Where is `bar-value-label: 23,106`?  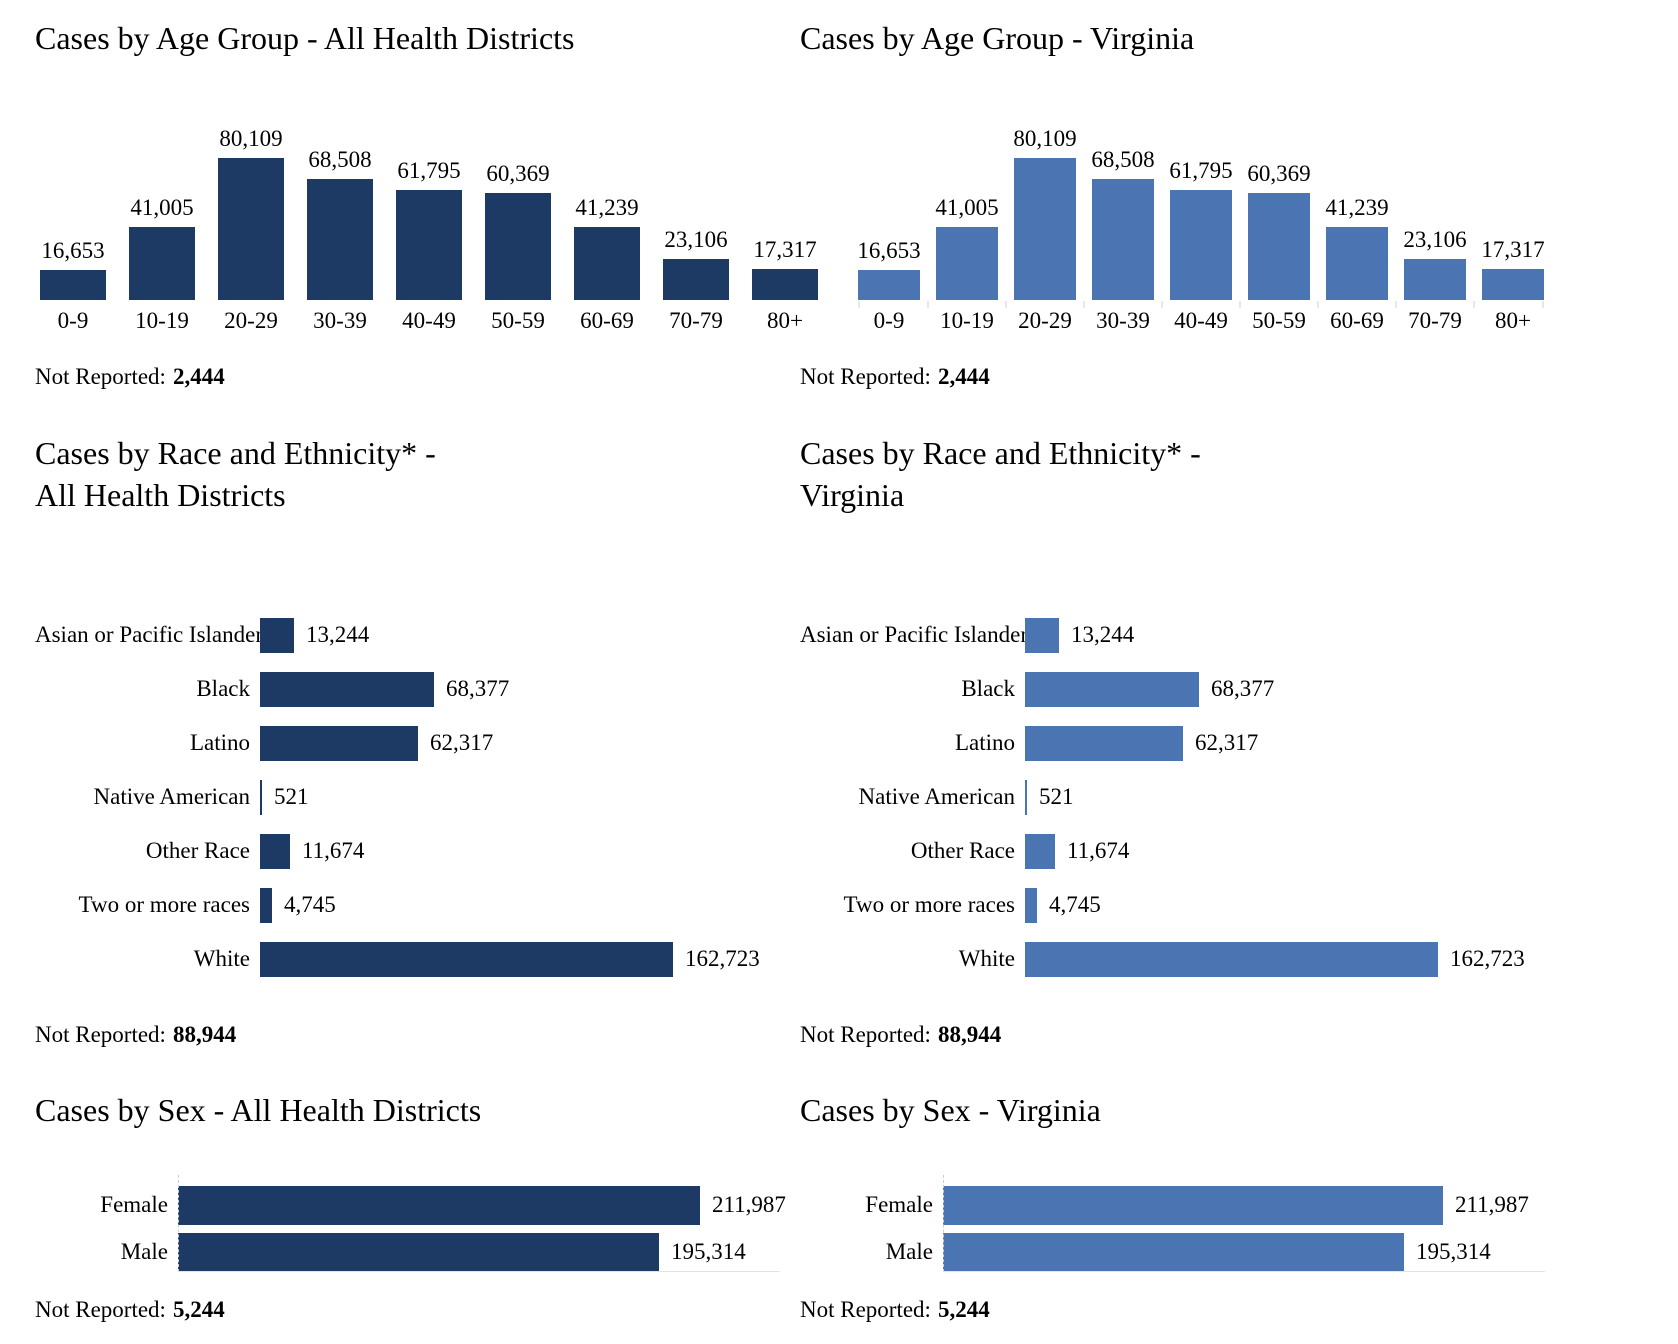
bar-value-label: 23,106 is located at coordinates (696, 239).